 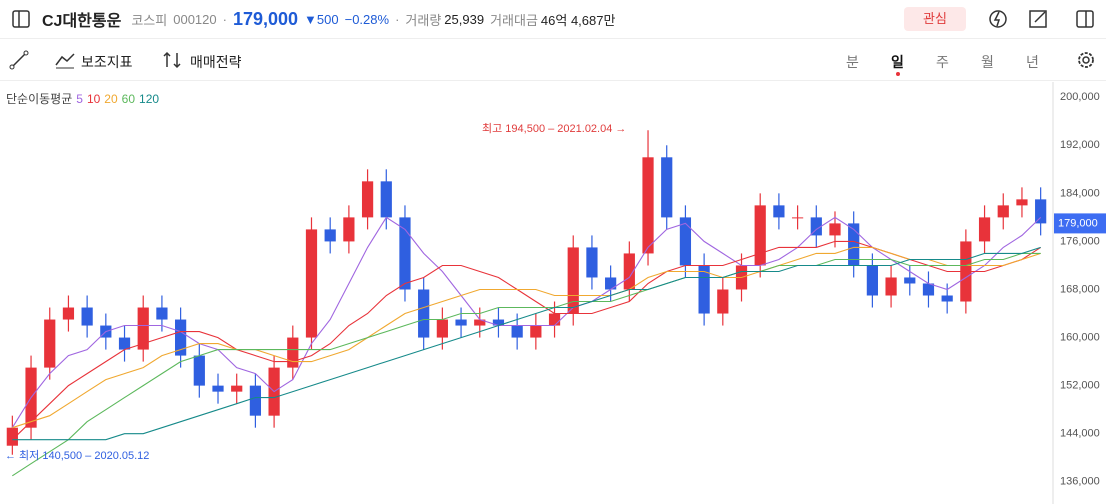 What do you see at coordinates (1032, 62) in the screenshot?
I see `period-tab: 년` at bounding box center [1032, 62].